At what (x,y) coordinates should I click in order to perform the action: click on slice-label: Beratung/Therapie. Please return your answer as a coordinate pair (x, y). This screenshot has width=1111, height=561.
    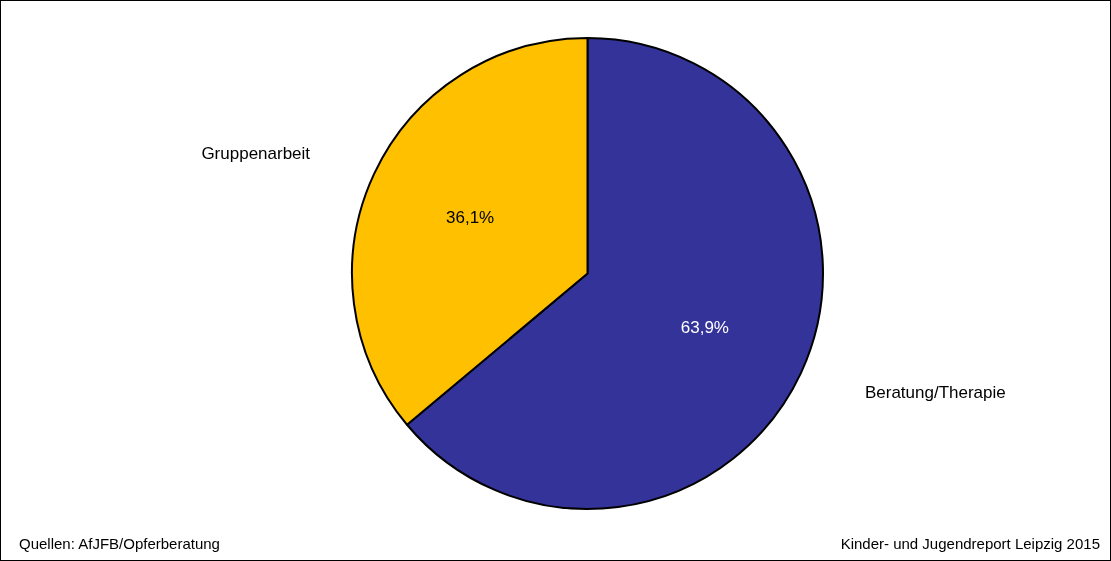
    Looking at the image, I should click on (935, 392).